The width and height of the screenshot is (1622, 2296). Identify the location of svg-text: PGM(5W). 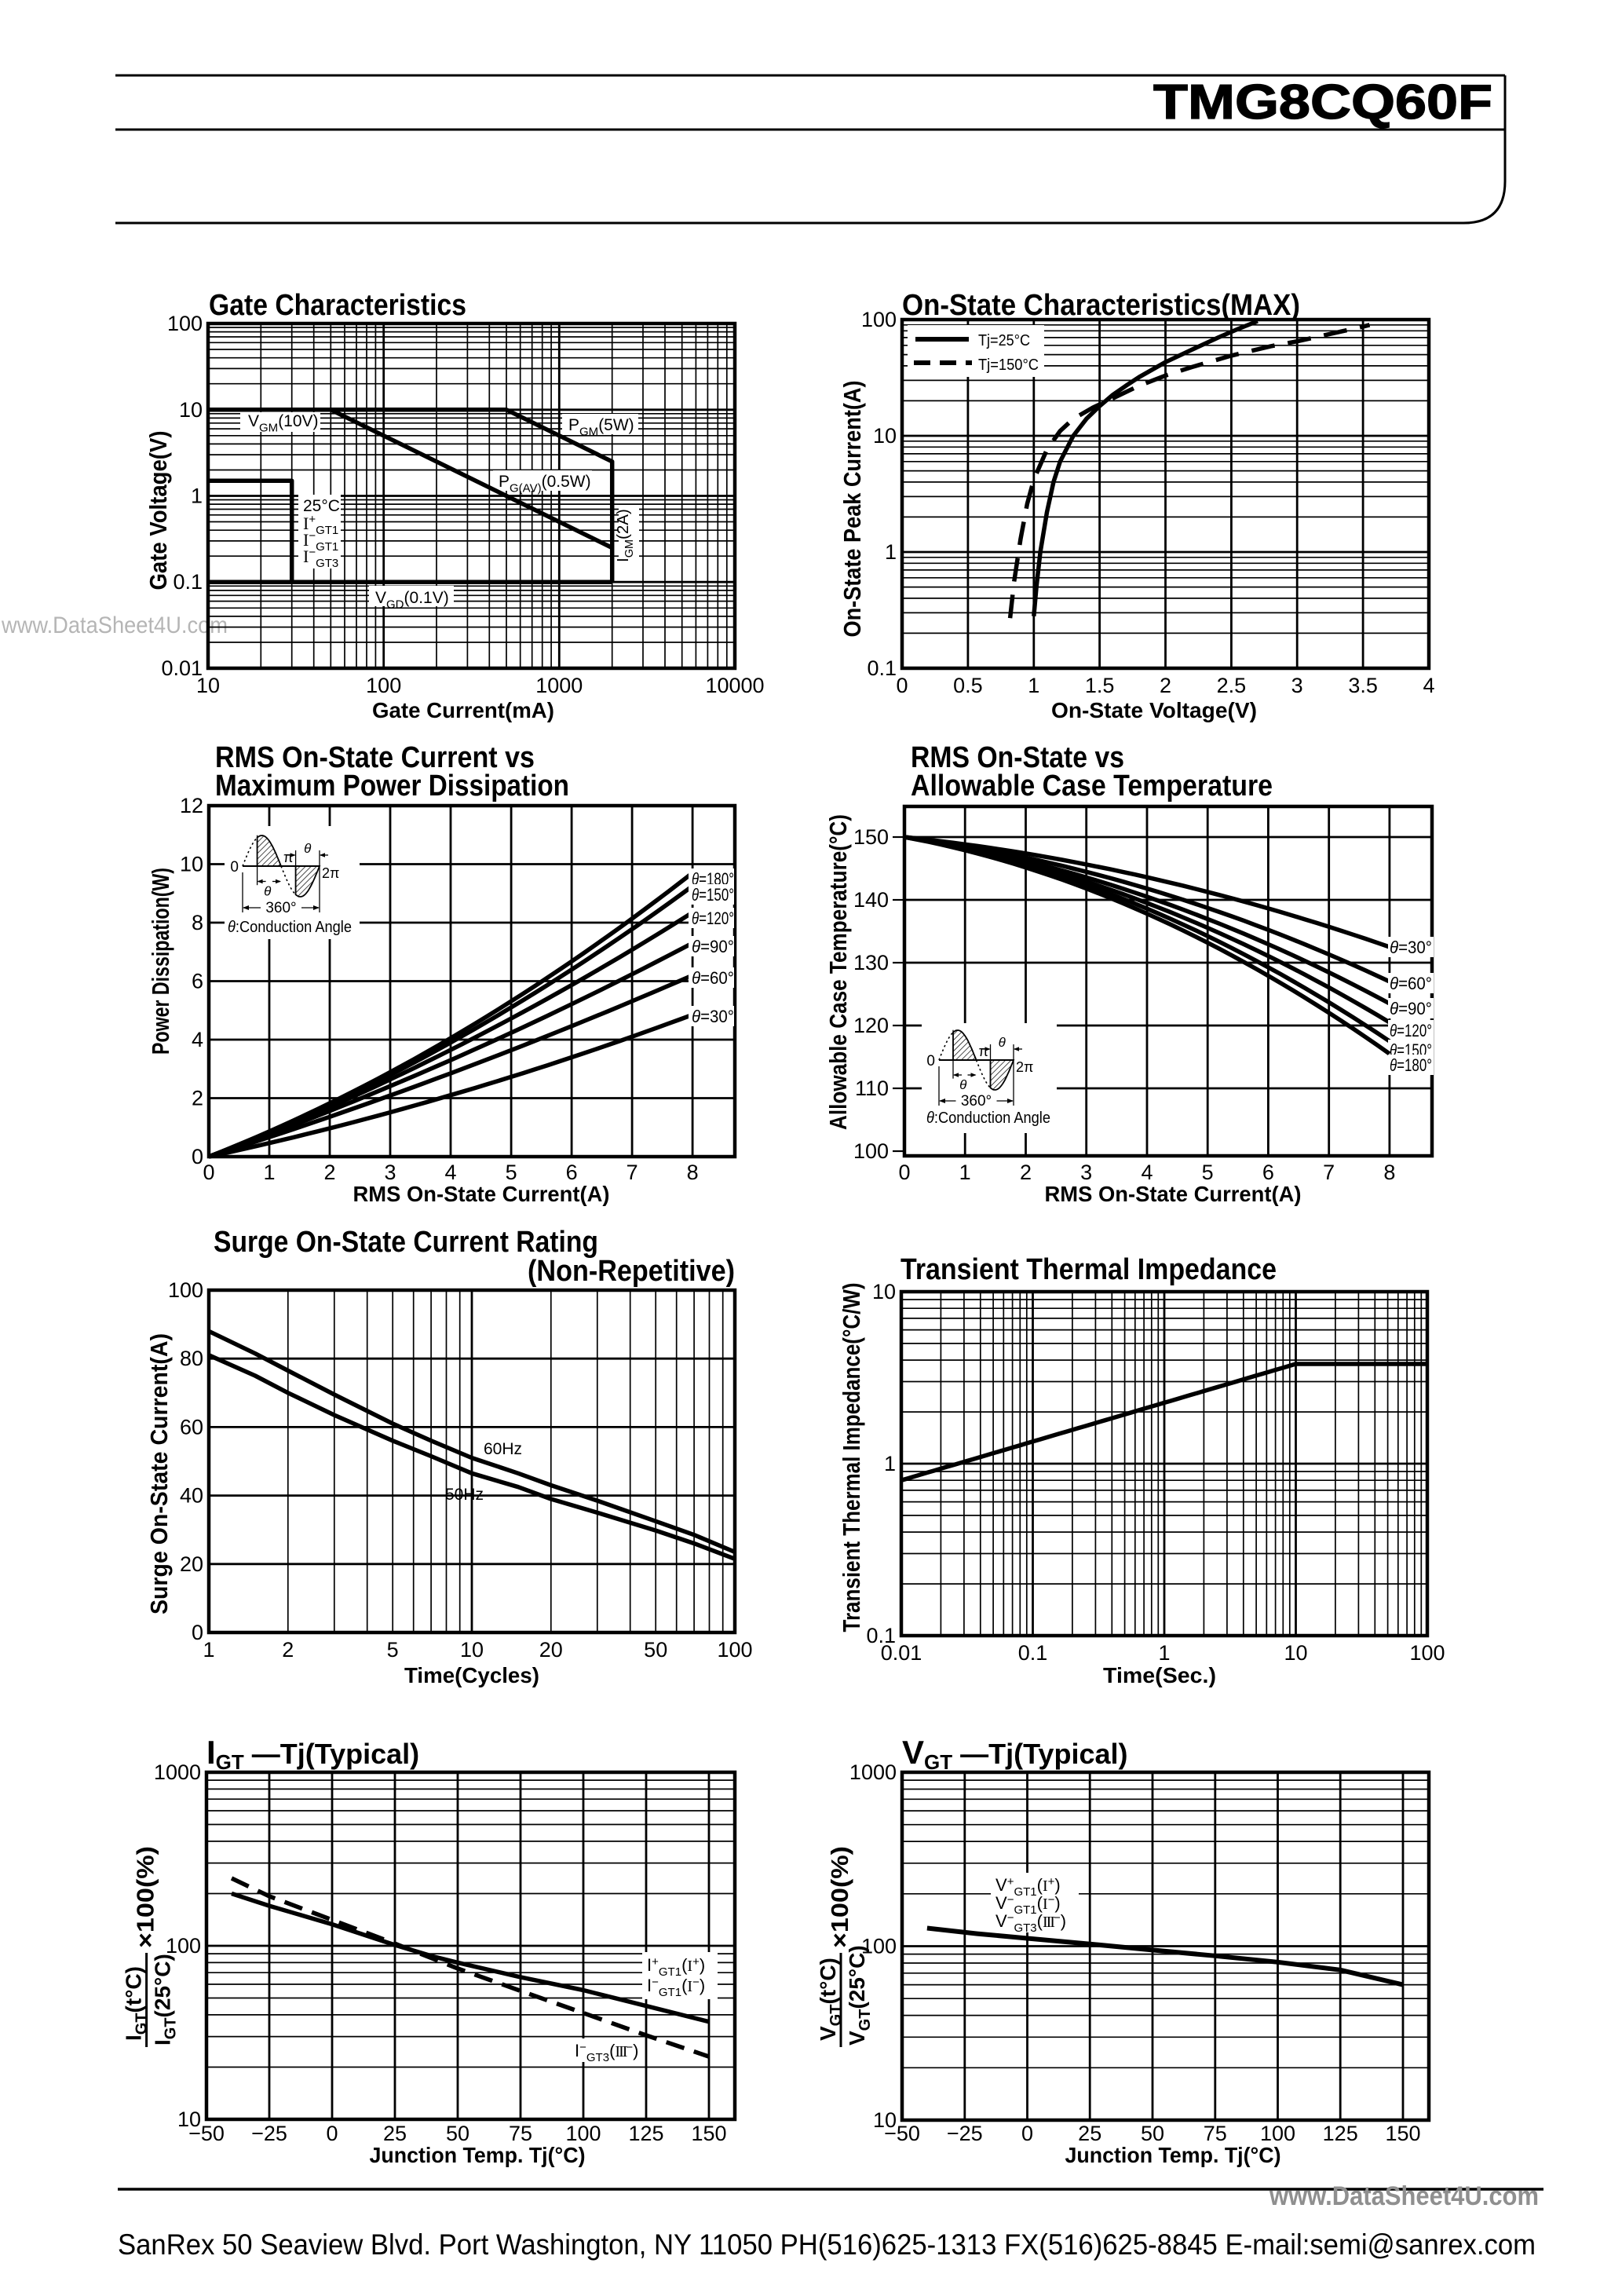
(601, 427).